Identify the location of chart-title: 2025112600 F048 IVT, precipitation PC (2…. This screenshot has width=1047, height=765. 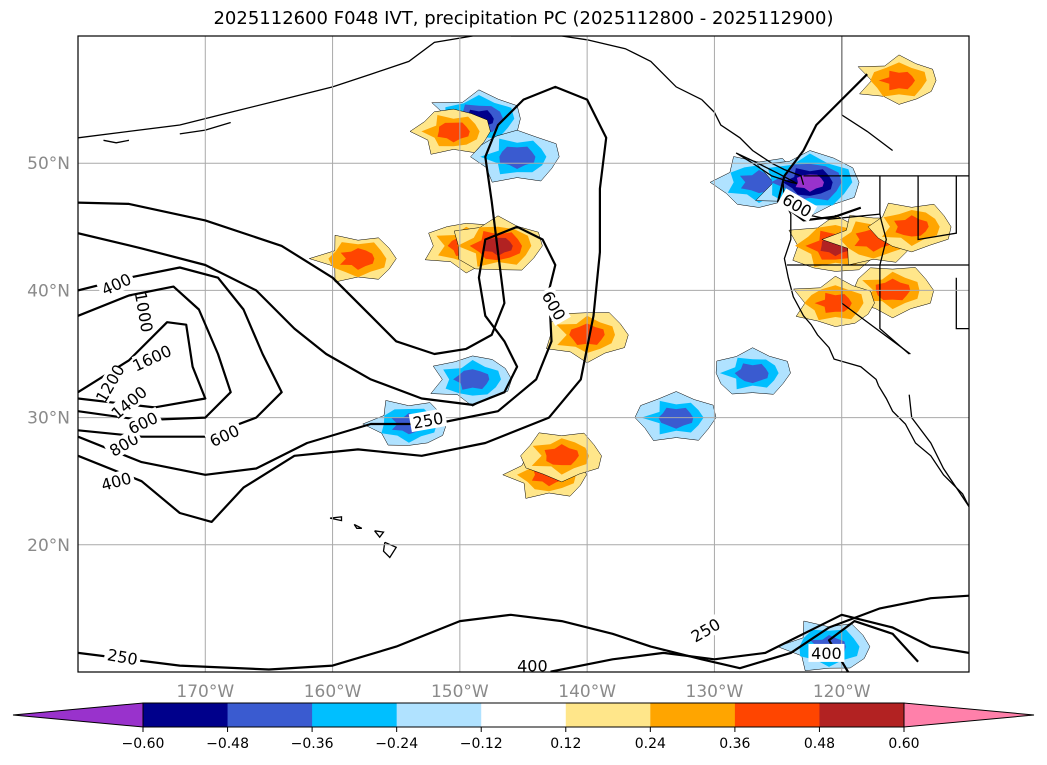
(523, 18).